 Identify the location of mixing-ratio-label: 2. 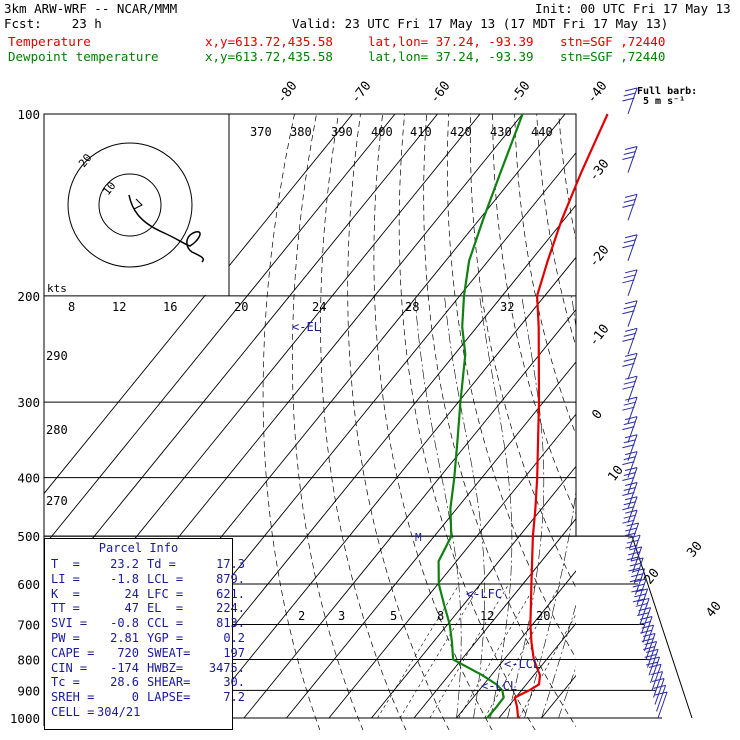
(301, 616).